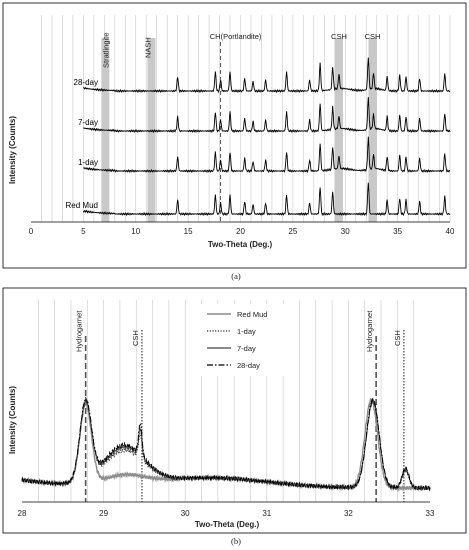 The width and height of the screenshot is (469, 550). What do you see at coordinates (82, 205) in the screenshot?
I see `series-label: Red Mud` at bounding box center [82, 205].